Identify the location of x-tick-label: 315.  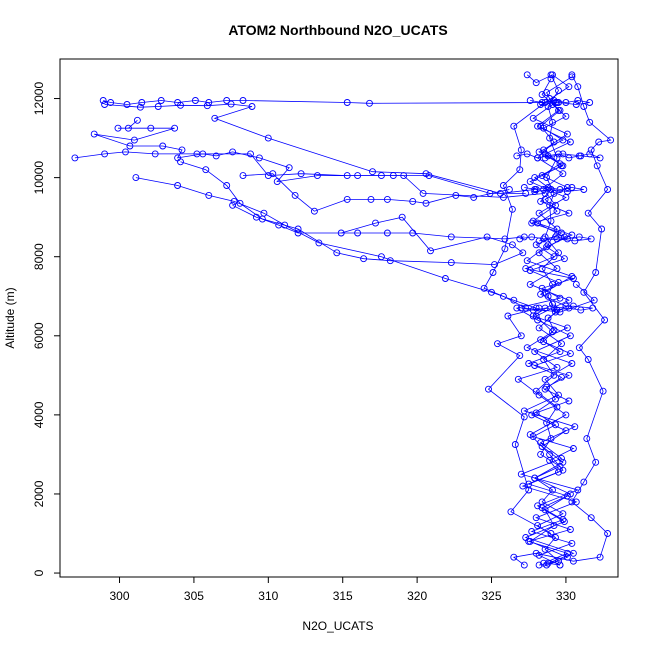
(343, 596).